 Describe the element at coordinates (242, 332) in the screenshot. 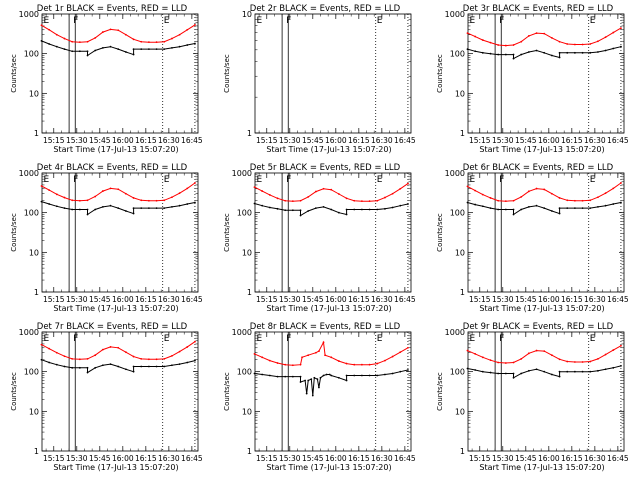

I see `y-tick-label: 1000` at that location.